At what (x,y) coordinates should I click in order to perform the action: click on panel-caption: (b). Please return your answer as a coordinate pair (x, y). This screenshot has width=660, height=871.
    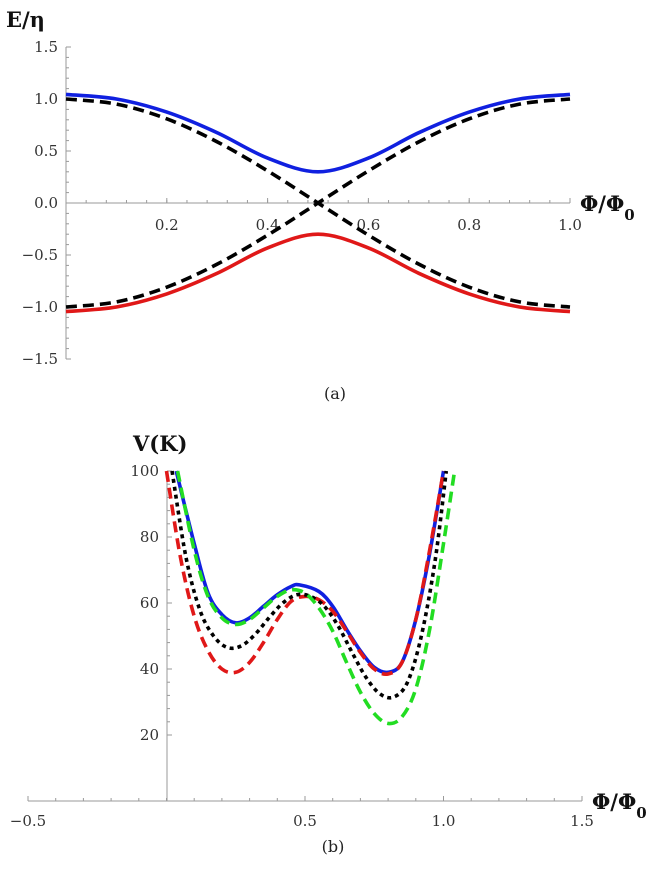
    Looking at the image, I should click on (333, 846).